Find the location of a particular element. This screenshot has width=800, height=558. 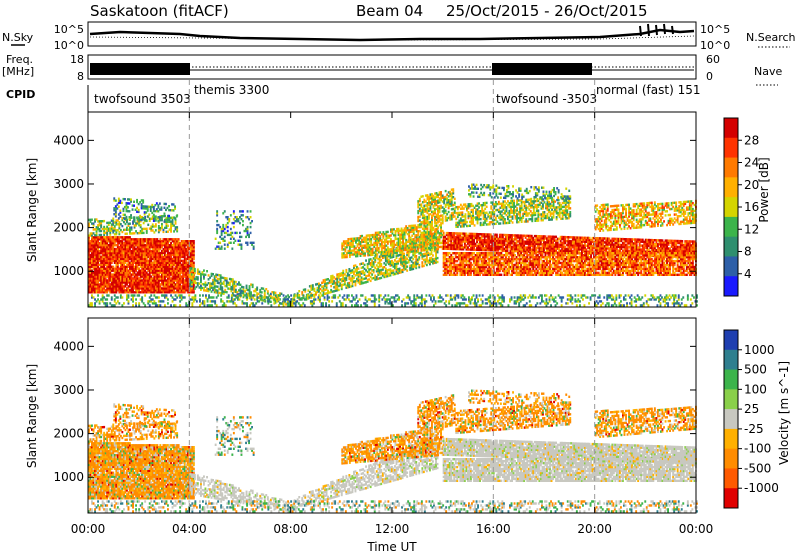

nsky-tick-bottom: 10^0 is located at coordinates (69, 45).